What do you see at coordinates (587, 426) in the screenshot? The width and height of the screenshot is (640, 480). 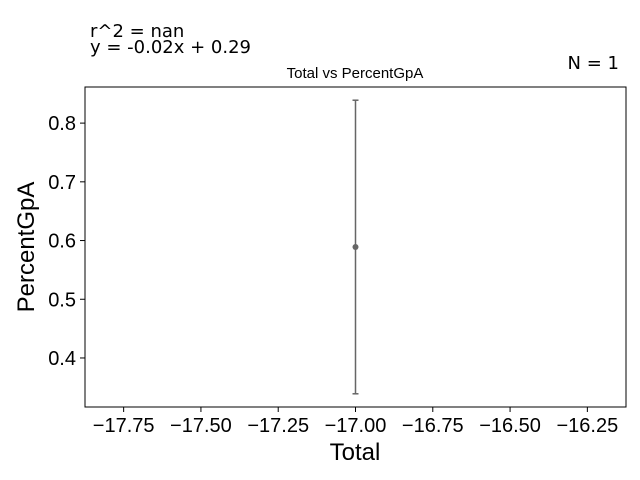 I see `x-tick-label: −16.25` at bounding box center [587, 426].